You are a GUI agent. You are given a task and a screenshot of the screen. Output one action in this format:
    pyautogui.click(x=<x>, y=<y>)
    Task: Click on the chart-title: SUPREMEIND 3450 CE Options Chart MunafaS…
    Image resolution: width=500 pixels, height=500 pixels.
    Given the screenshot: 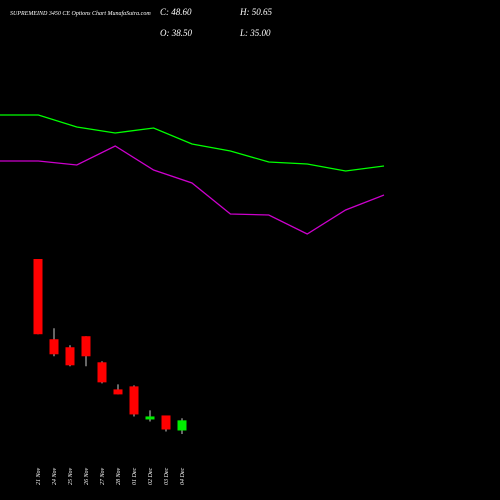 What is the action you would take?
    pyautogui.click(x=80, y=13)
    